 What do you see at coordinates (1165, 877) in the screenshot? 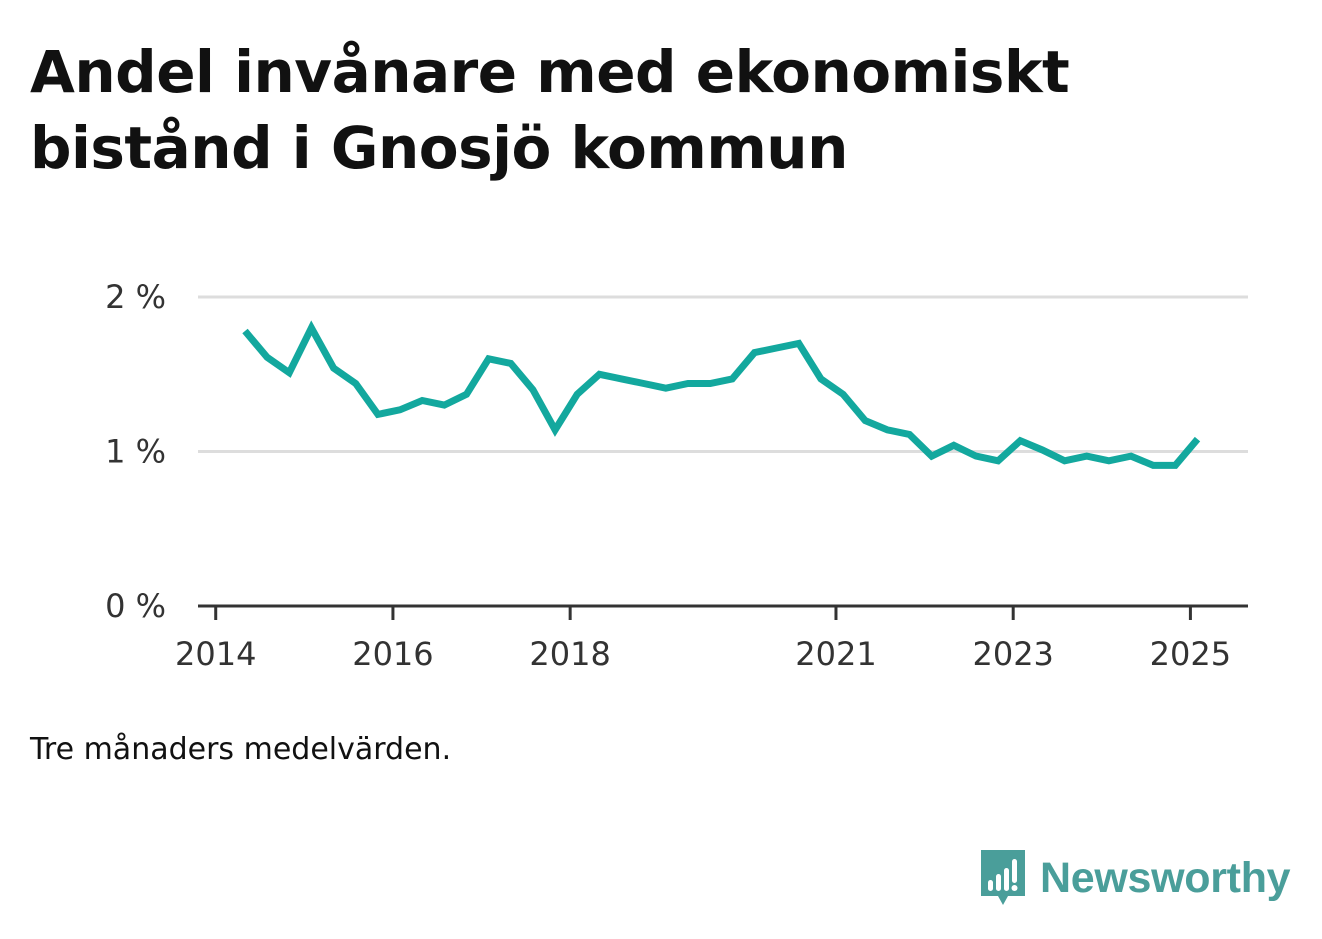
I see `brand-name: Newsworthy` at bounding box center [1165, 877].